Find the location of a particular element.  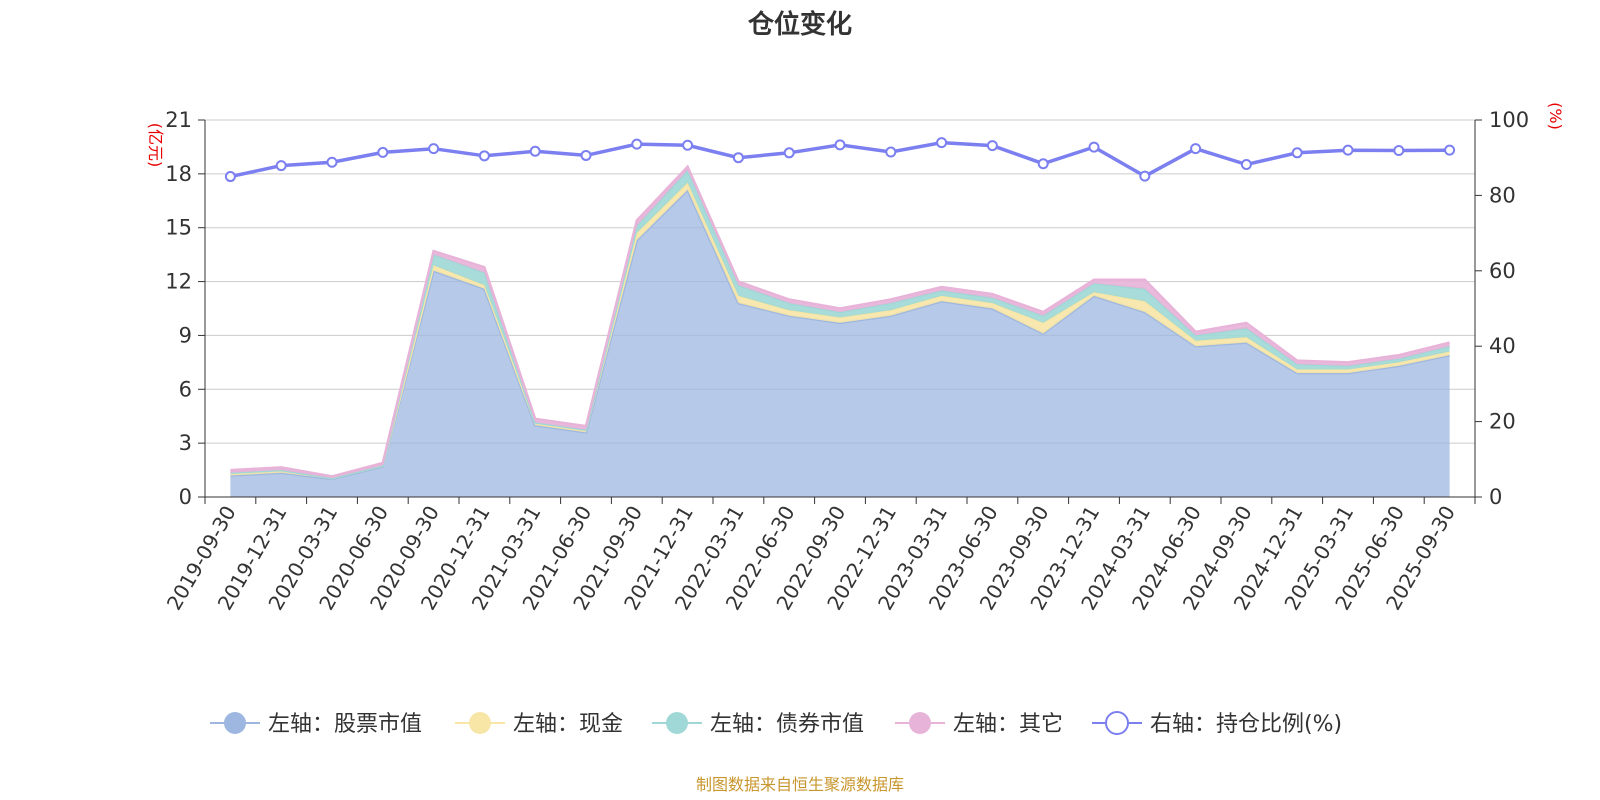

right-axis-tick-label: 40 is located at coordinates (1502, 346).